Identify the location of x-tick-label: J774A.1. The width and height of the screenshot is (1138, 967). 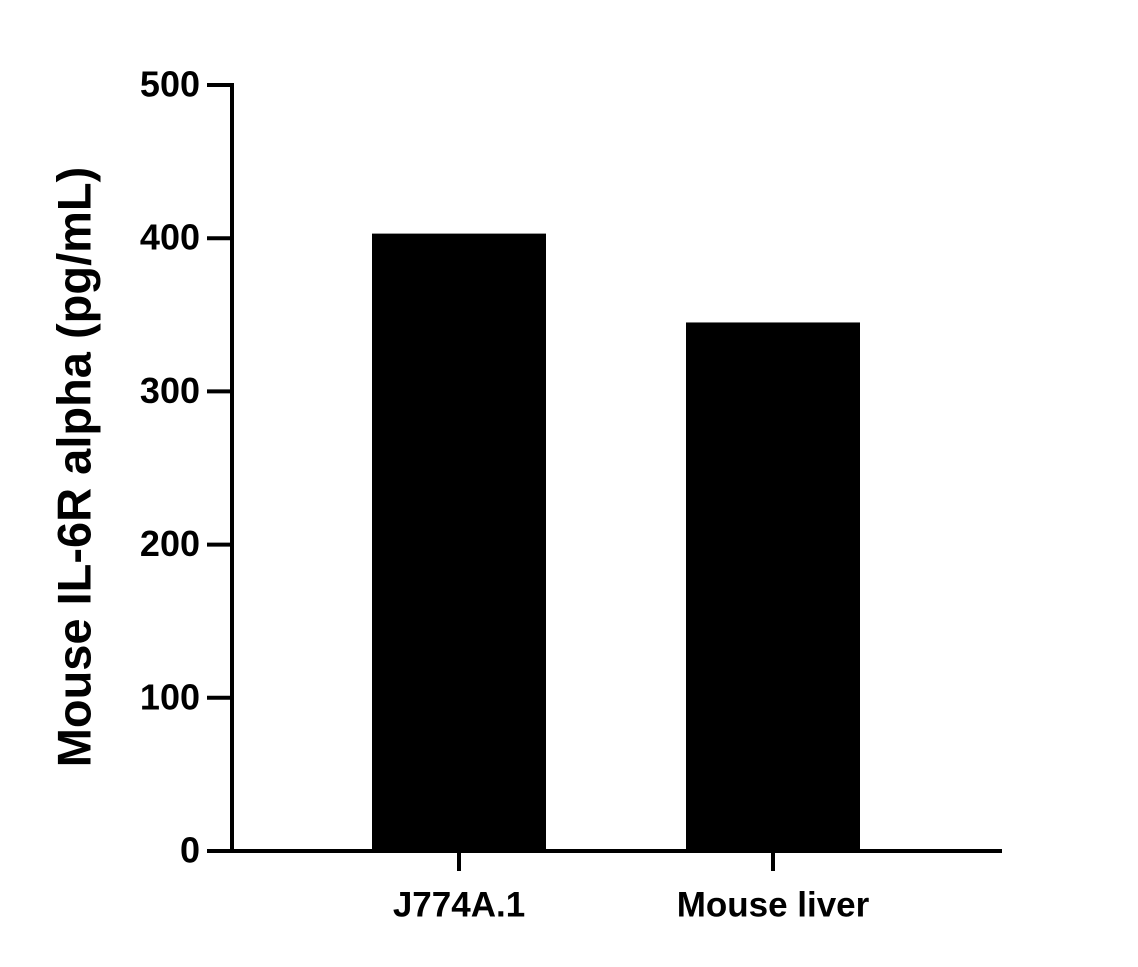
(459, 904).